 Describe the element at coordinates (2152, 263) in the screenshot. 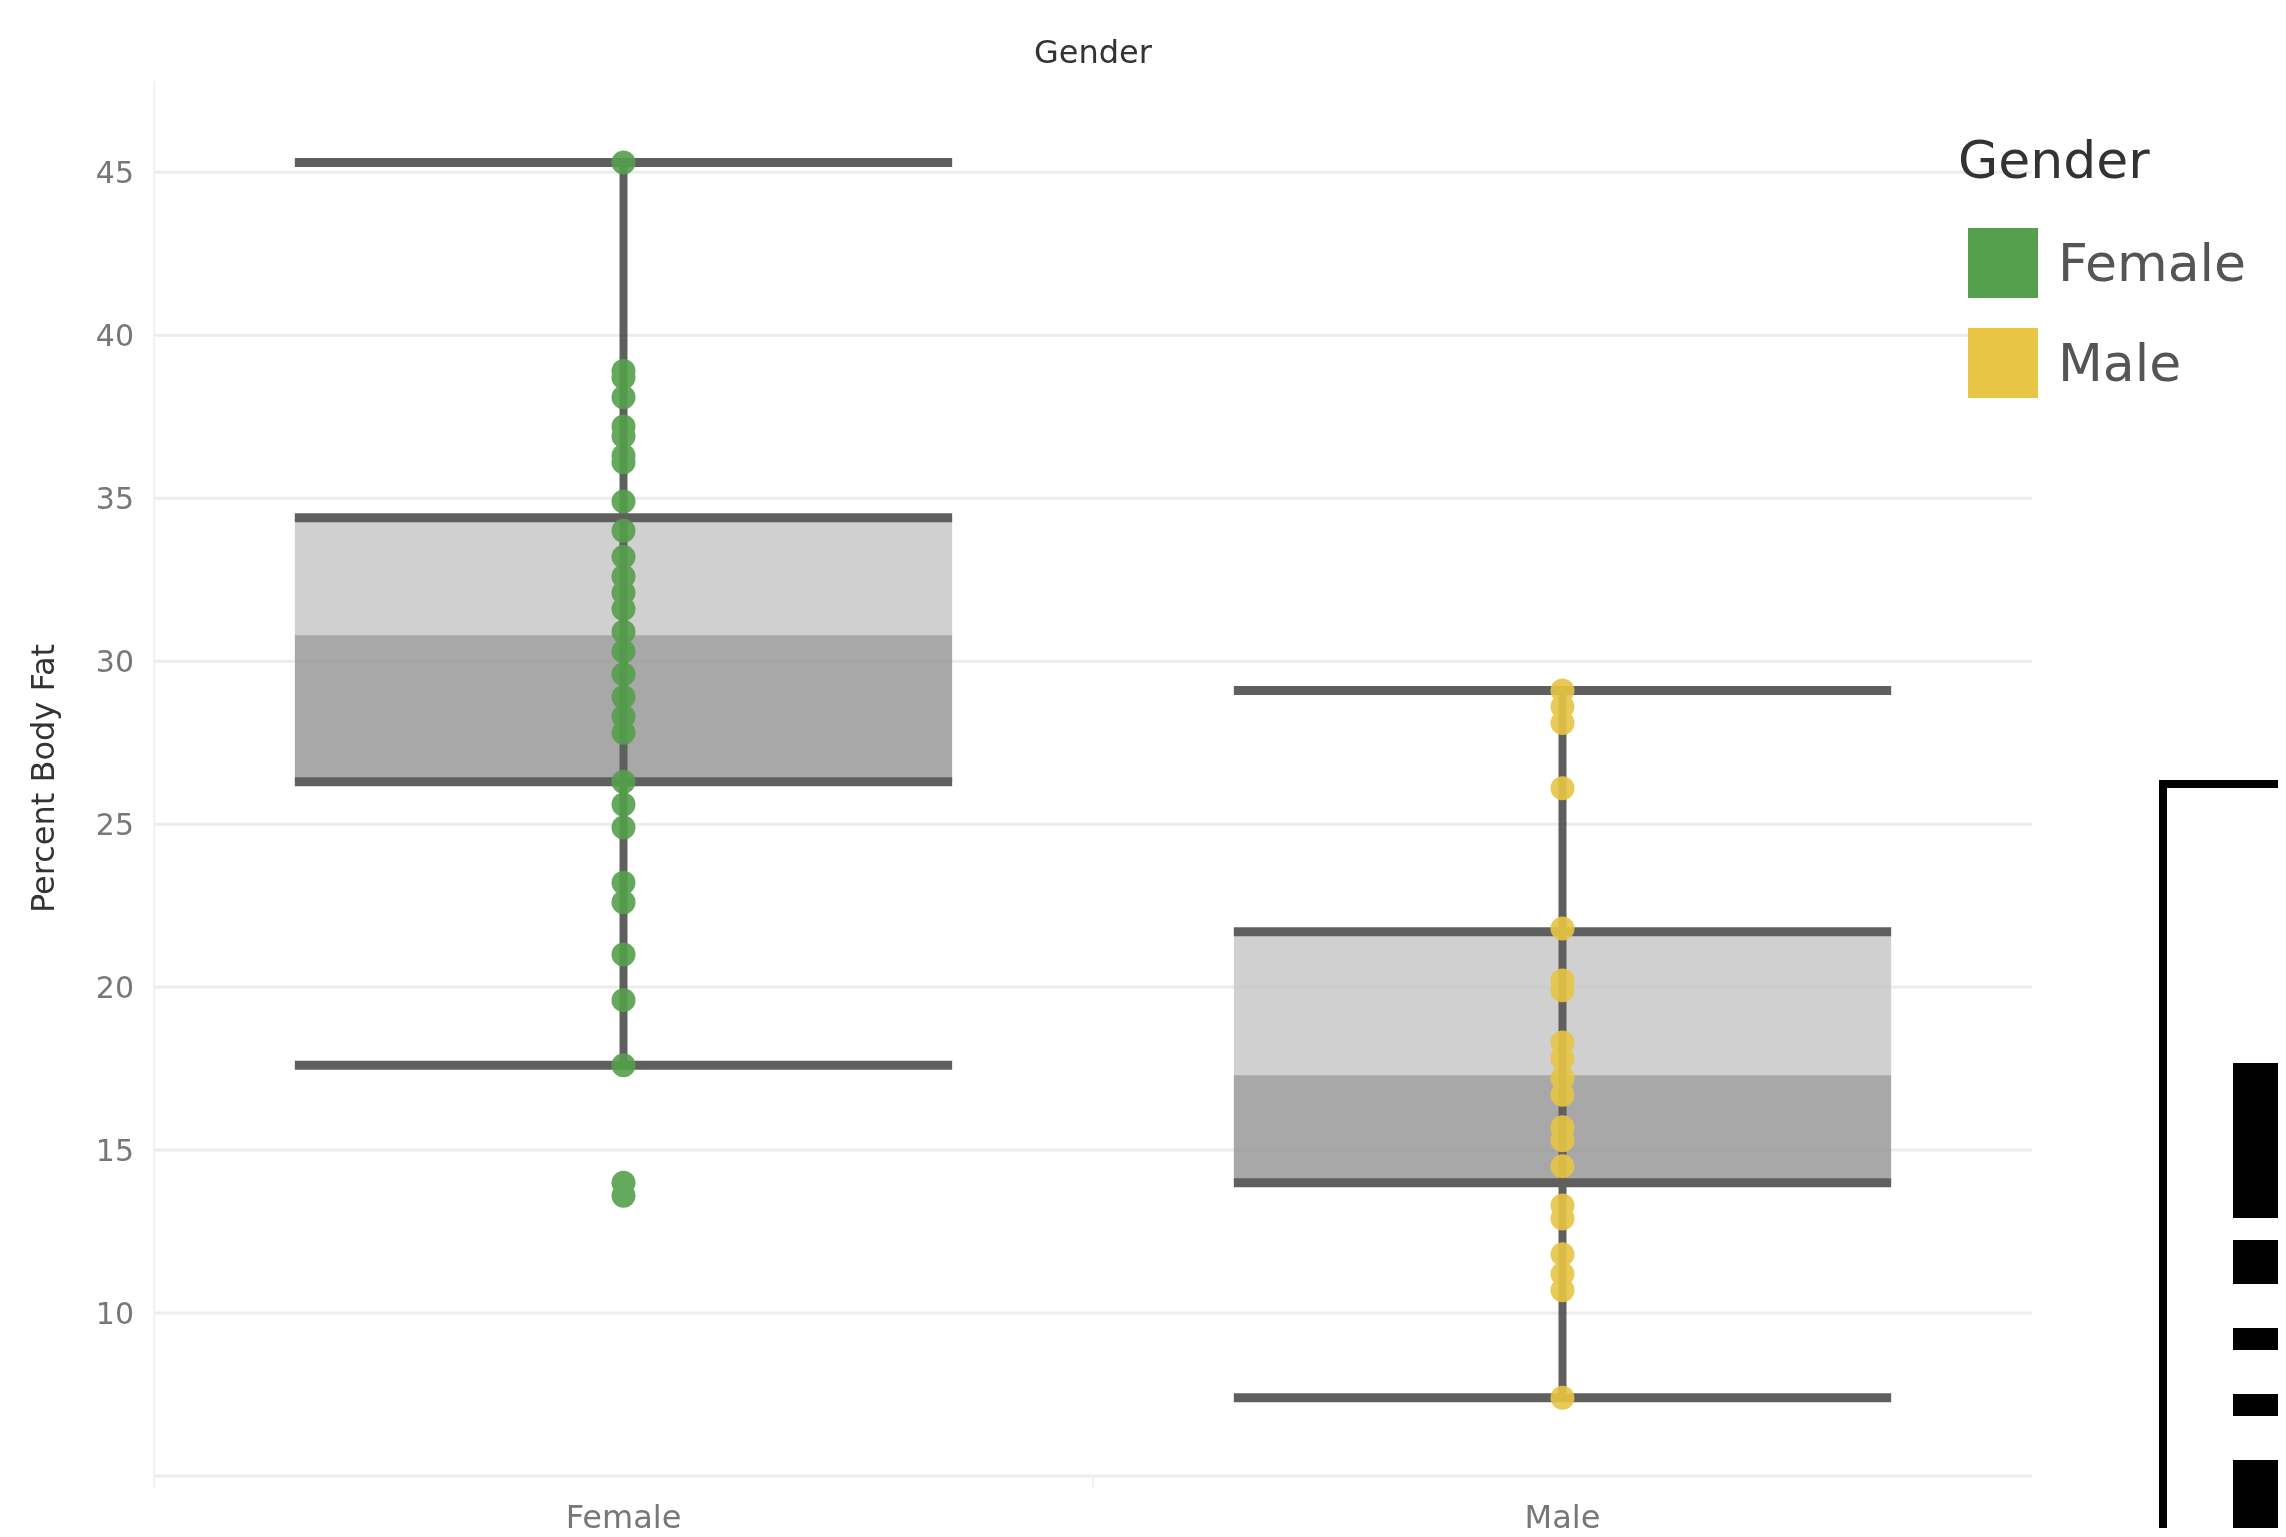

I see `legend-label: Female` at that location.